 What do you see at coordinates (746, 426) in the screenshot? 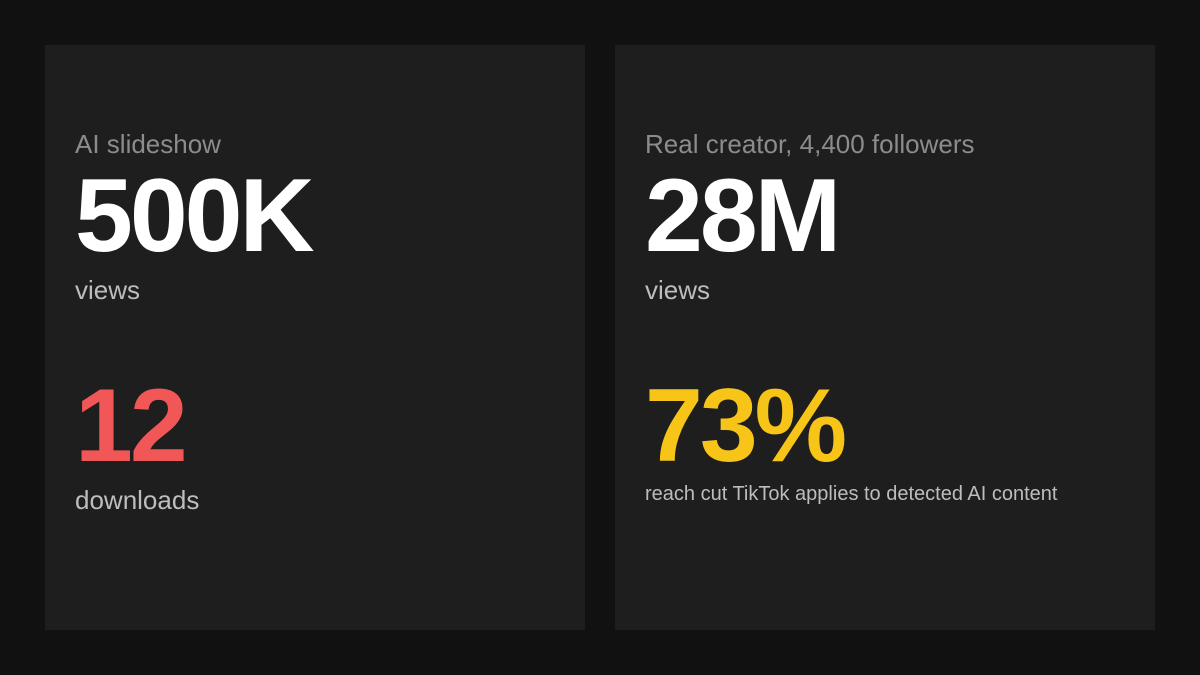
I see `stat-value: 73%` at bounding box center [746, 426].